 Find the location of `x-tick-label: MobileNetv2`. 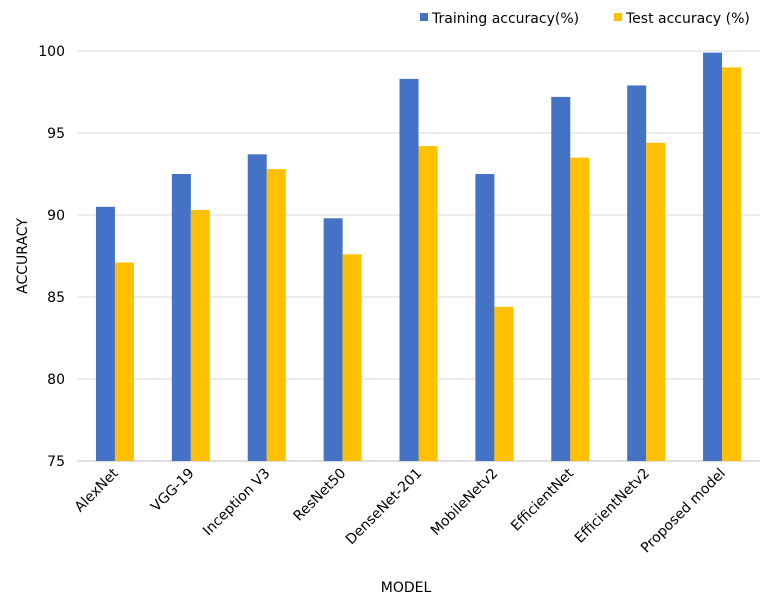

x-tick-label: MobileNetv2 is located at coordinates (464, 502).